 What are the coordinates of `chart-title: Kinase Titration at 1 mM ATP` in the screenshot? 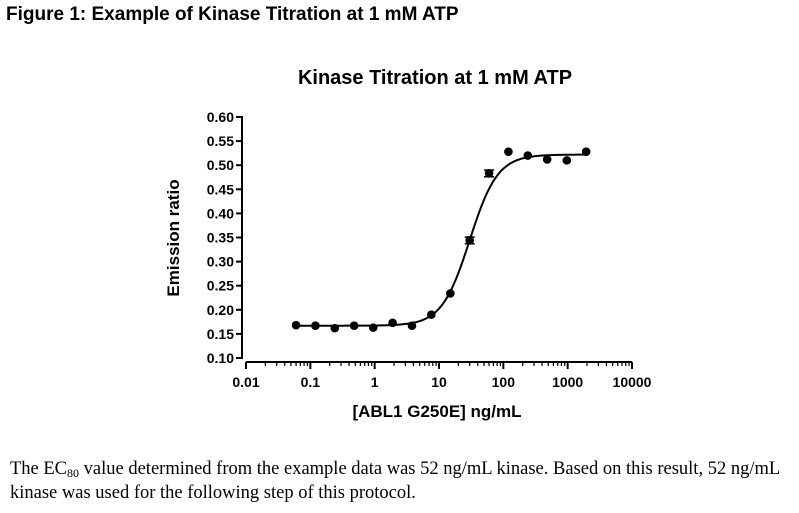 It's located at (435, 78).